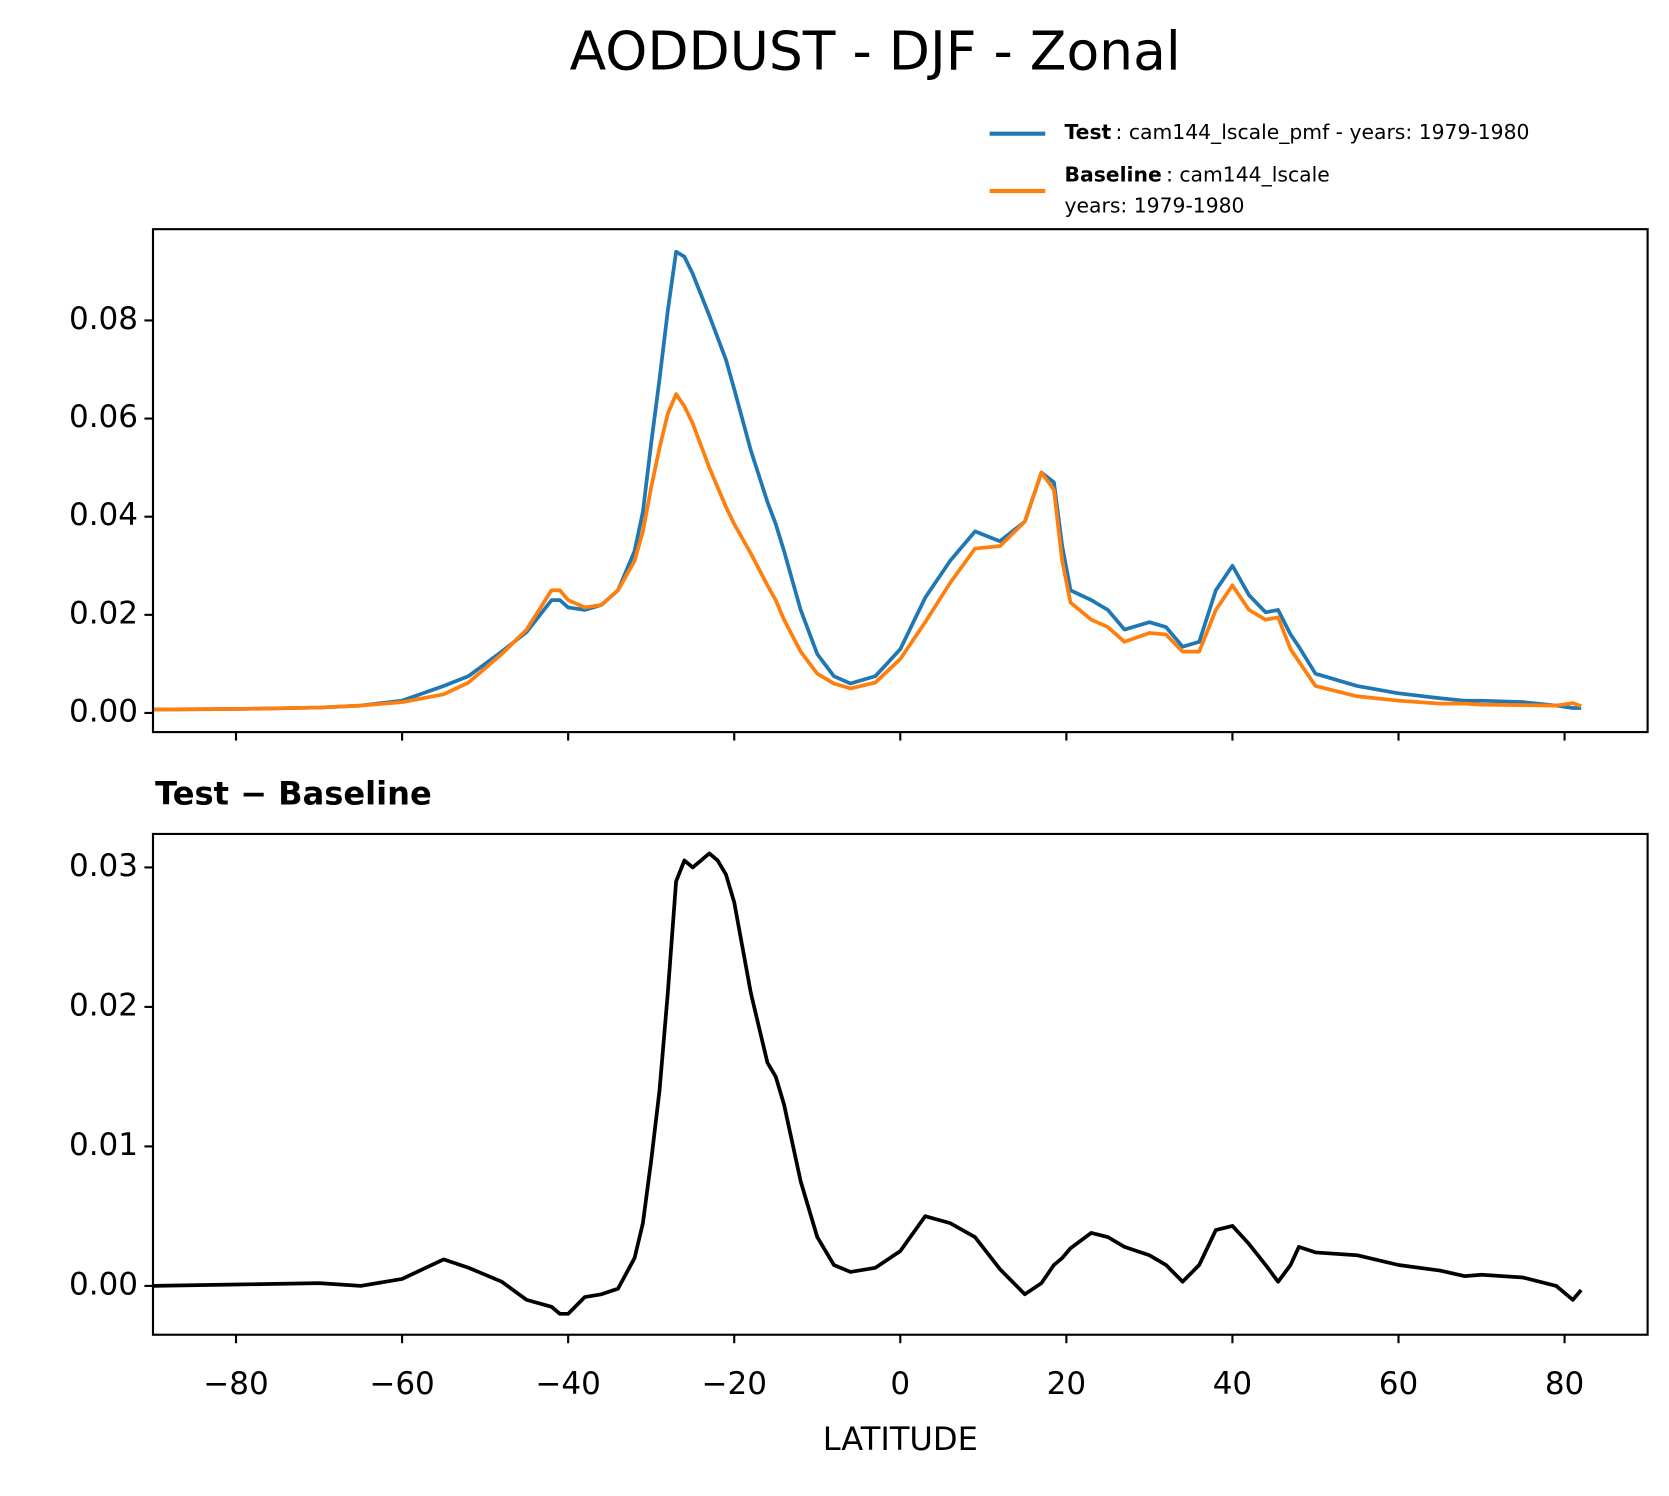 This screenshot has width=1669, height=1496. What do you see at coordinates (1248, 175) in the screenshot?
I see `legend-label: : cam144_lscale` at bounding box center [1248, 175].